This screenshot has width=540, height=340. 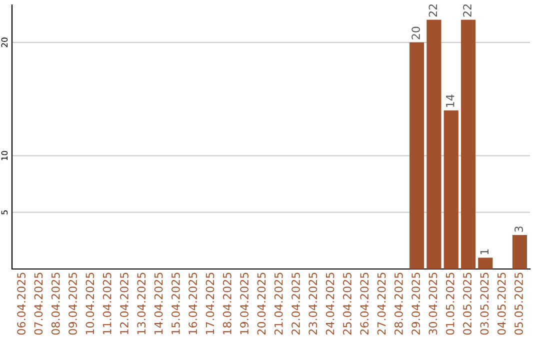 What do you see at coordinates (227, 303) in the screenshot?
I see `x-tick-label: 18.04.2025` at bounding box center [227, 303].